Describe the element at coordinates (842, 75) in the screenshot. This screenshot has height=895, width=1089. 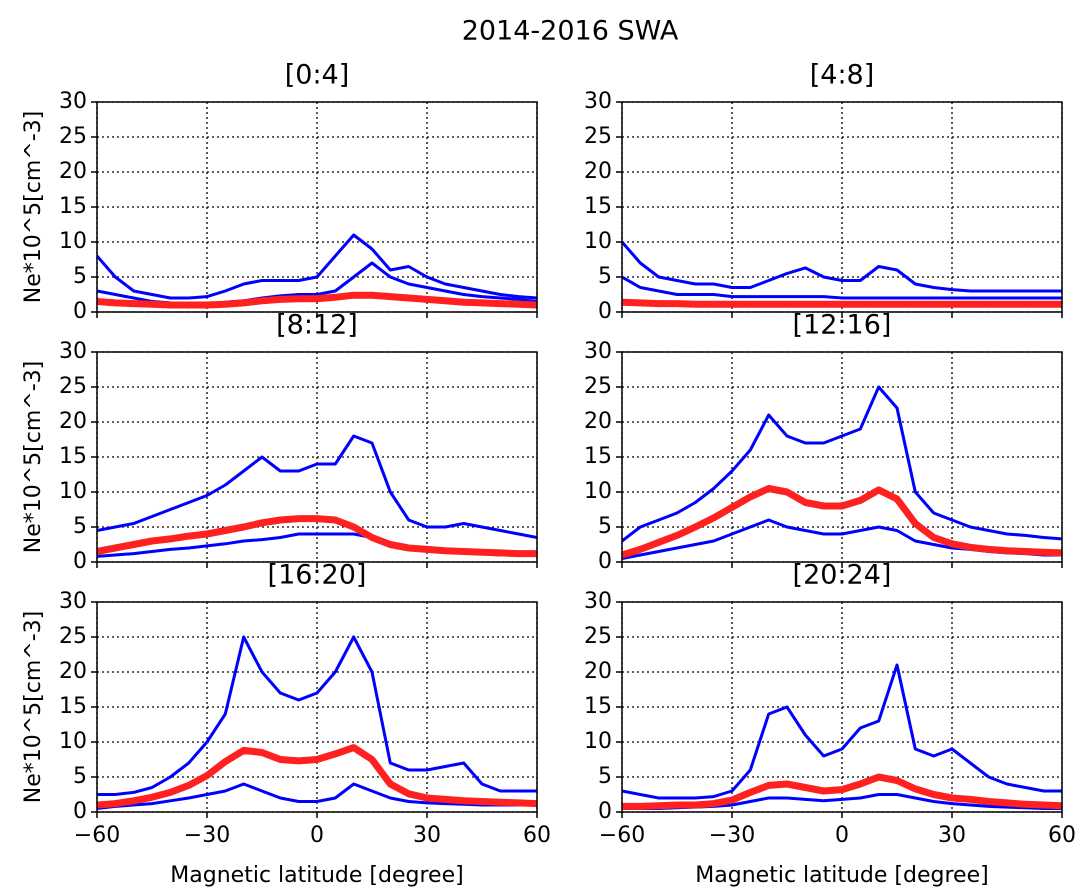
I see `subplot-title: [4:8]` at that location.